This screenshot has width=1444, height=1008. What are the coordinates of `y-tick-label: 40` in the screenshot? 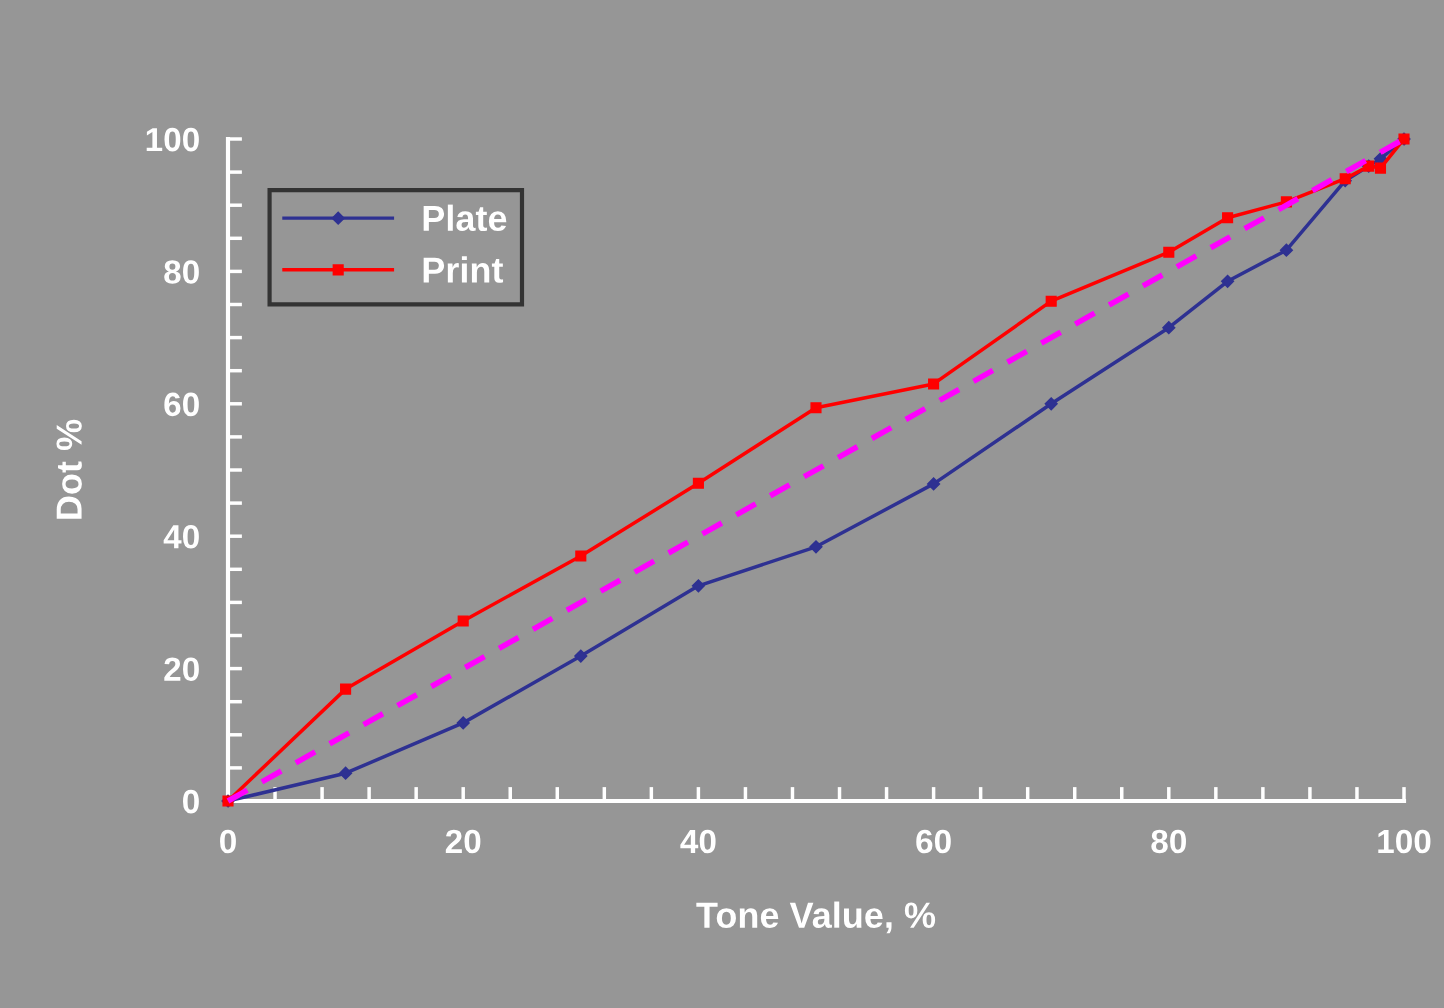 It's located at (181, 537).